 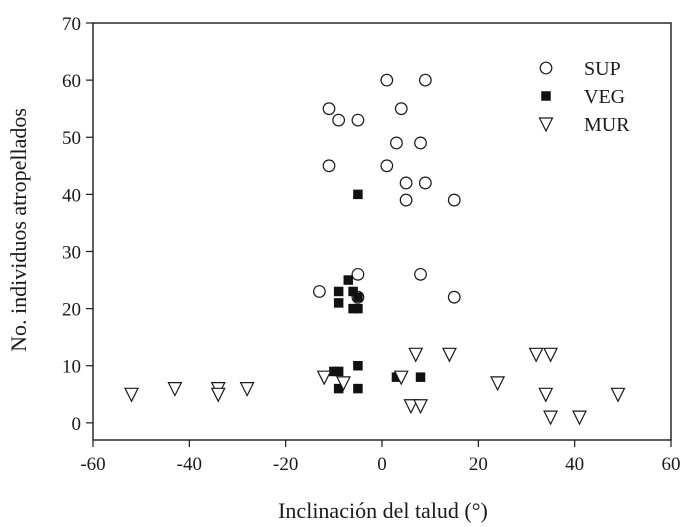 What do you see at coordinates (602, 69) in the screenshot?
I see `legend-label-sup: SUP` at bounding box center [602, 69].